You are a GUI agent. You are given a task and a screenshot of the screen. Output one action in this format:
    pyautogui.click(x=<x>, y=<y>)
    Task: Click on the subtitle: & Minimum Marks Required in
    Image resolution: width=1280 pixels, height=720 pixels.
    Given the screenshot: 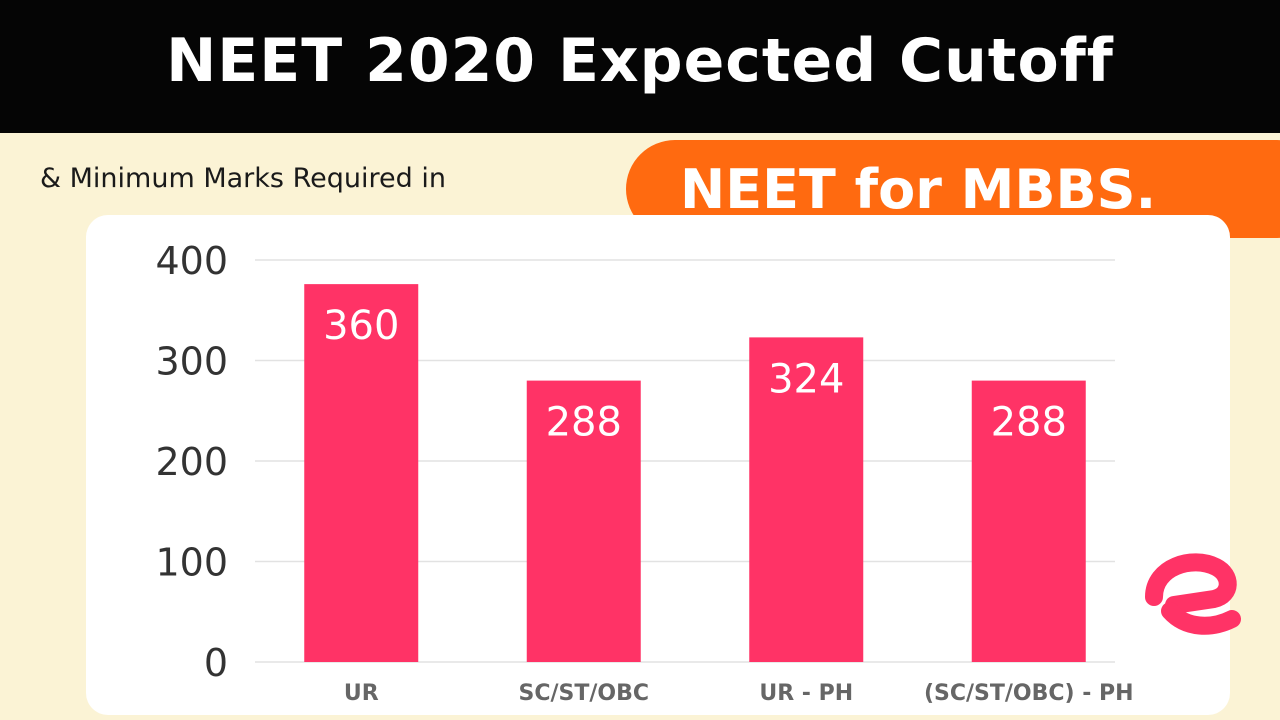 What is the action you would take?
    pyautogui.click(x=243, y=178)
    